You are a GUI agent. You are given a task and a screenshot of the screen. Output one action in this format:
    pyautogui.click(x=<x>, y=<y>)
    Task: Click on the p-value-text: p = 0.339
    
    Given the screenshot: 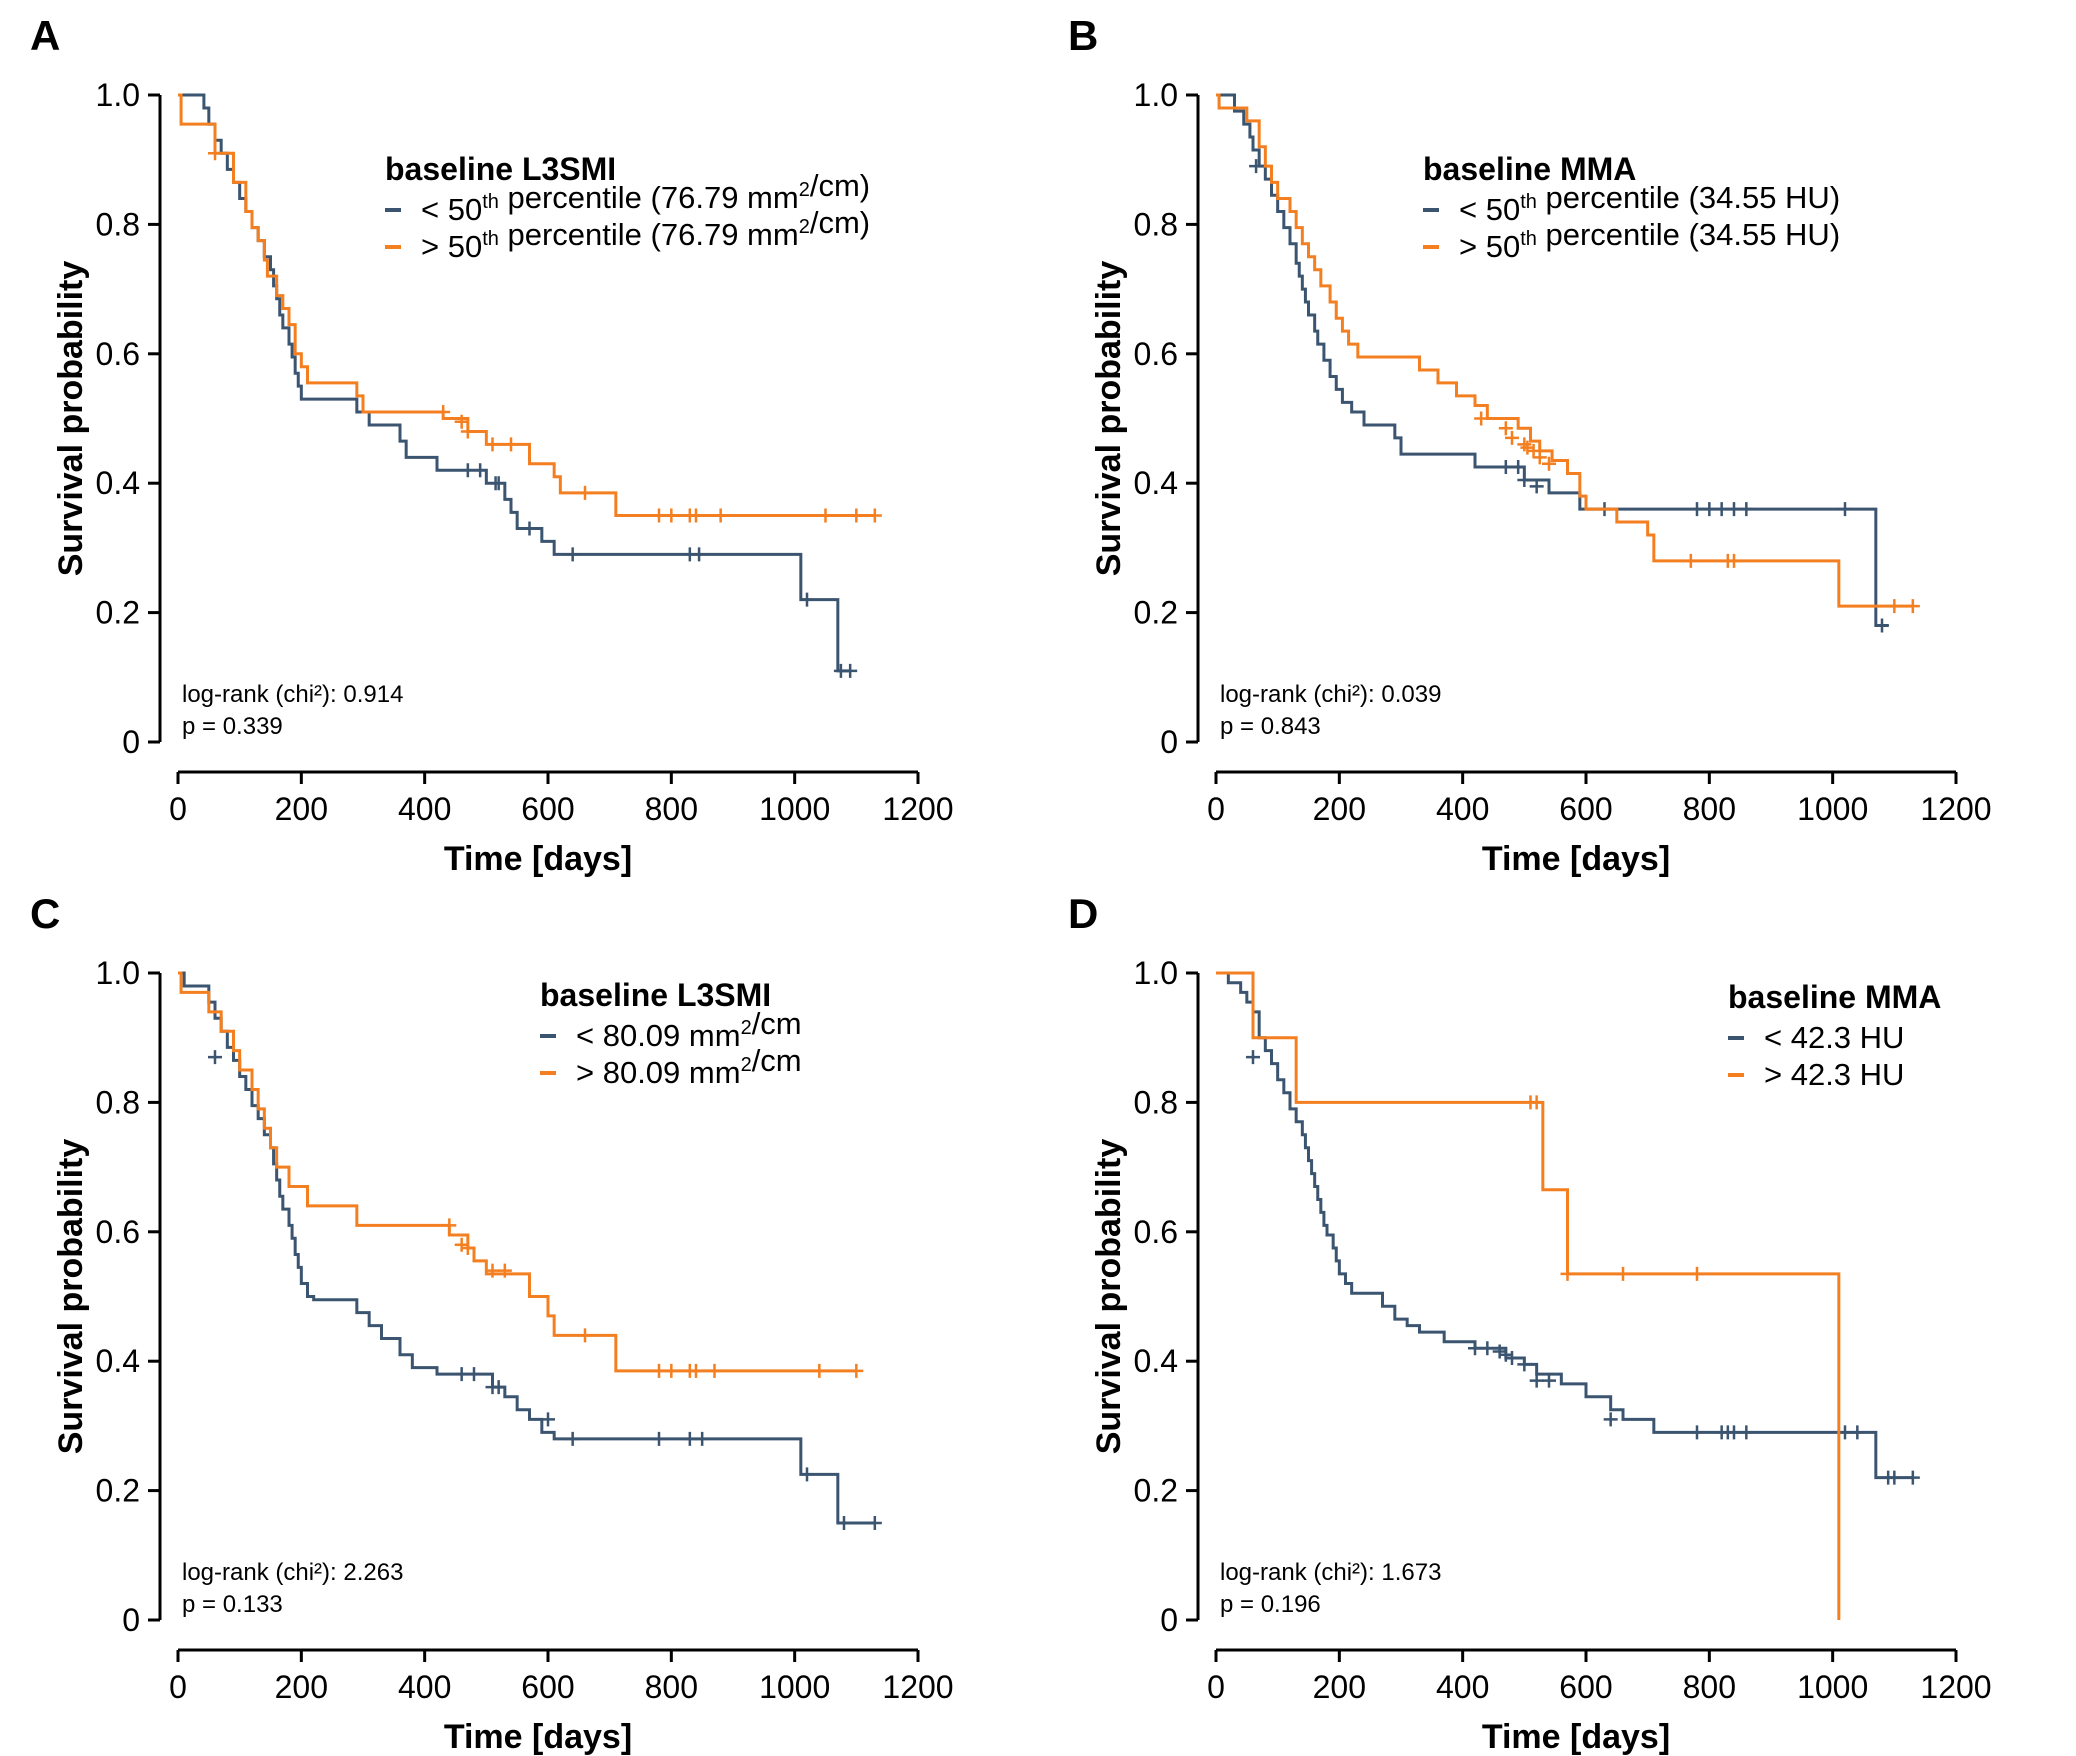 What is the action you would take?
    pyautogui.click(x=232, y=726)
    